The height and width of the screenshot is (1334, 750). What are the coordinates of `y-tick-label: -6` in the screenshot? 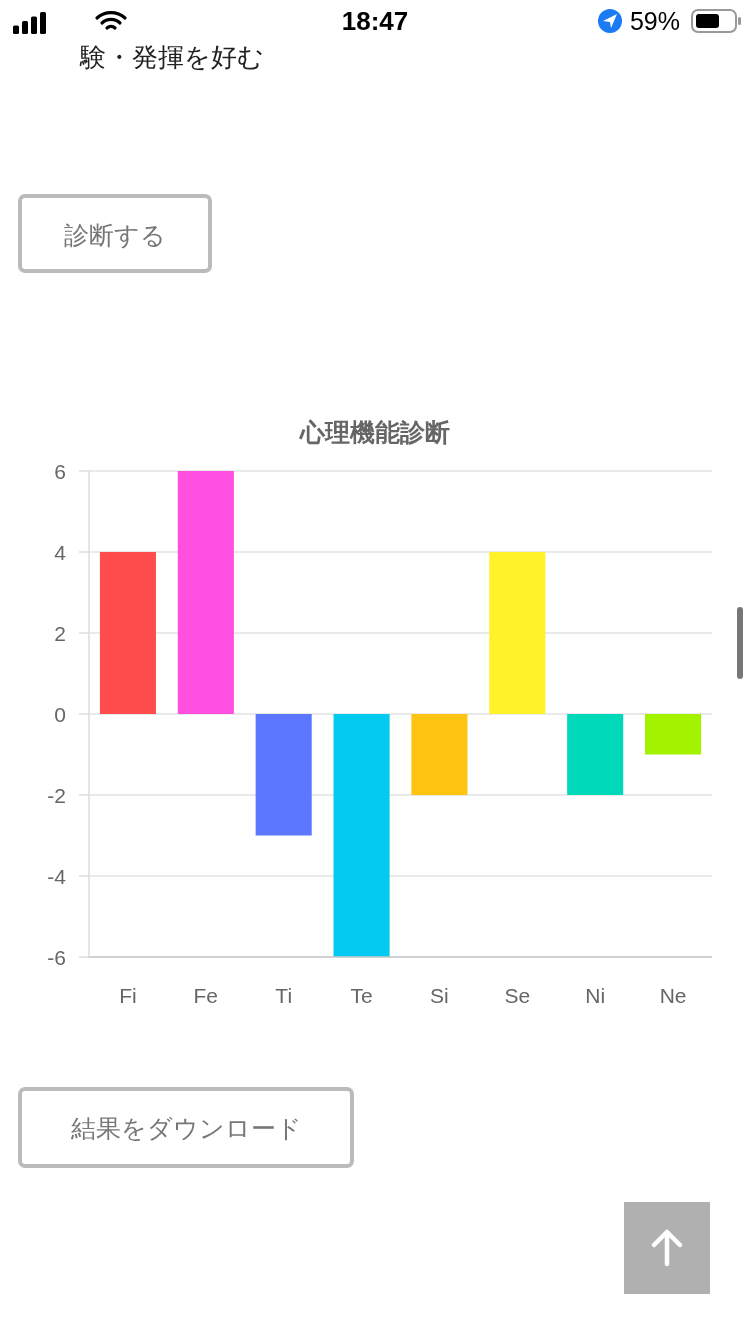 It's located at (56, 957).